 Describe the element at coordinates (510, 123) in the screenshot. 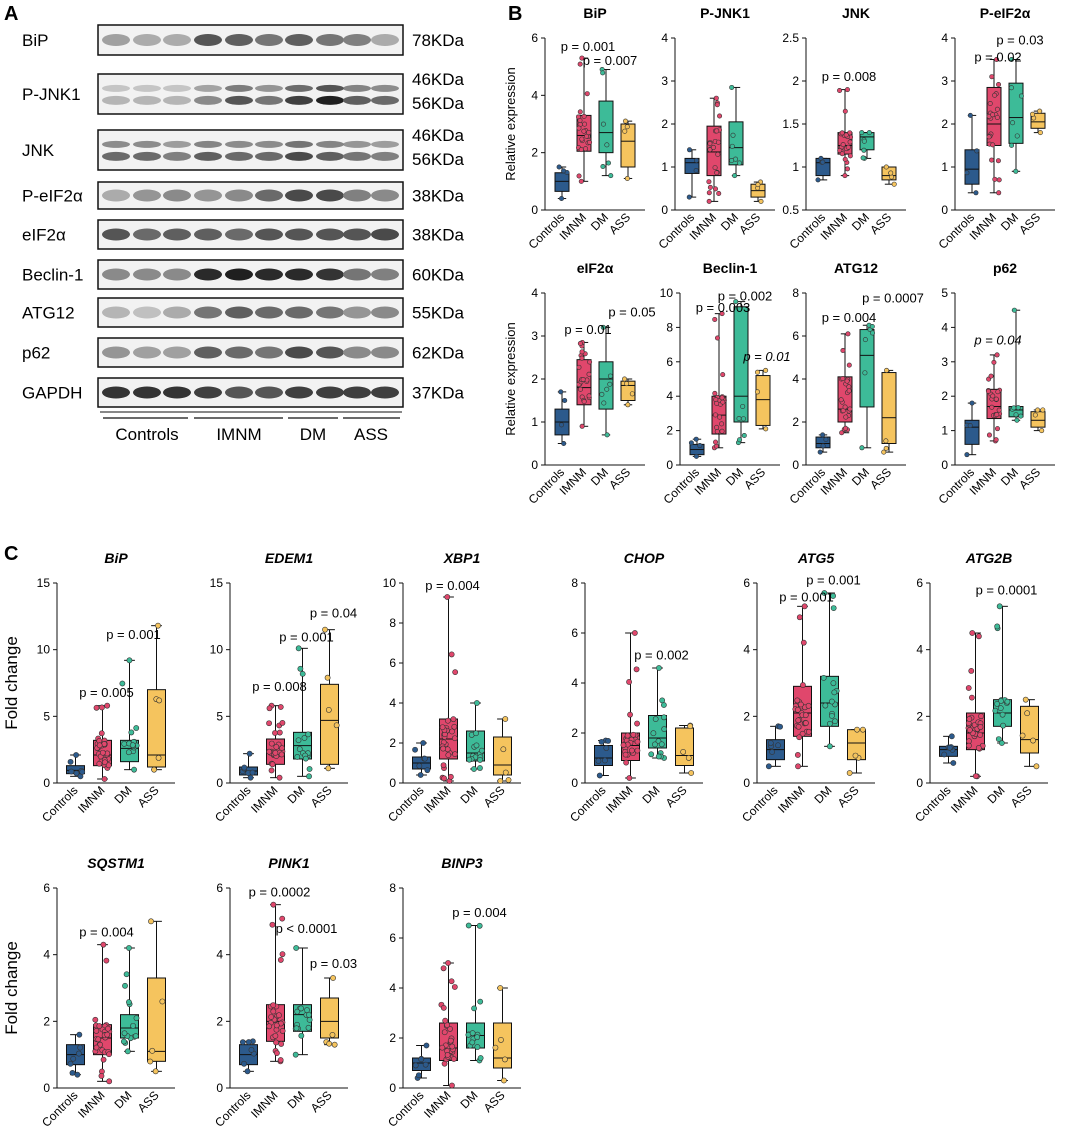

I see `y-axis-label: Relative expression` at that location.